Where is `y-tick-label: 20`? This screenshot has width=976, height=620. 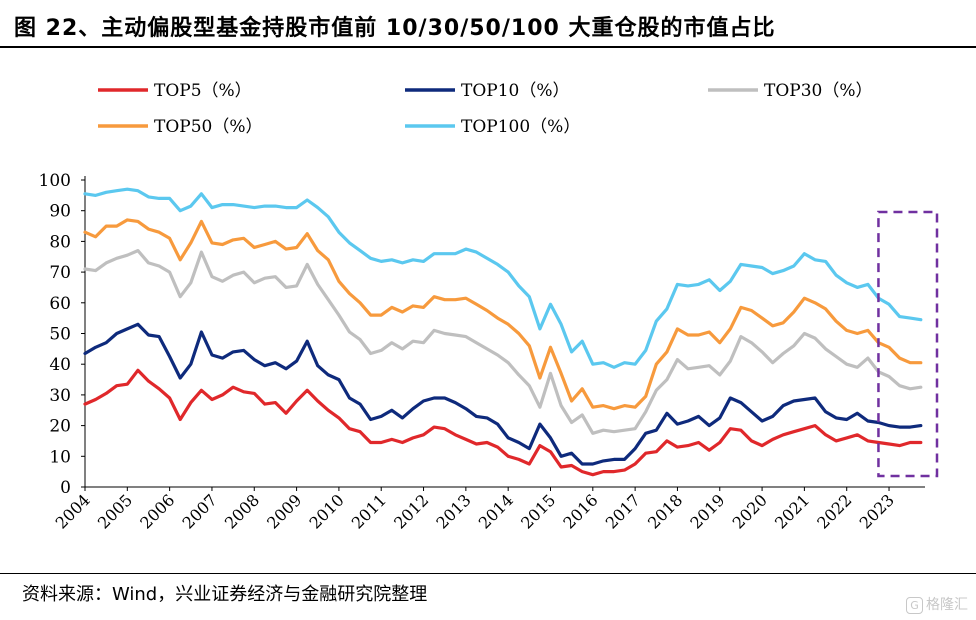
y-tick-label: 20 is located at coordinates (60, 427).